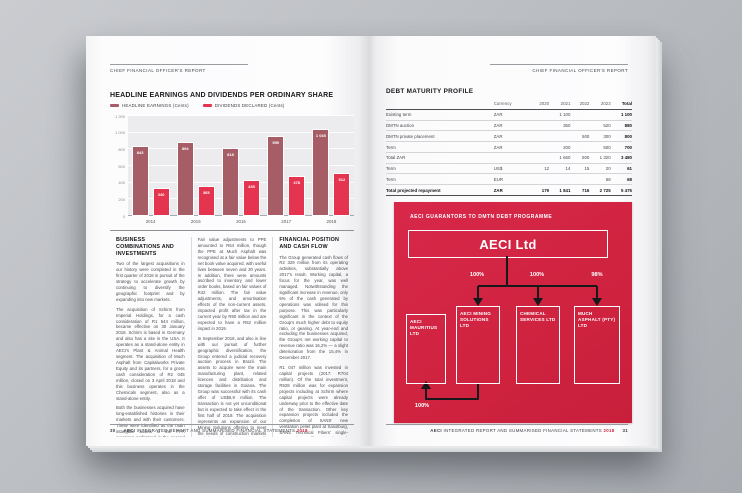  Describe the element at coordinates (150, 221) in the screenshot. I see `x-axis-label: 2014` at that location.